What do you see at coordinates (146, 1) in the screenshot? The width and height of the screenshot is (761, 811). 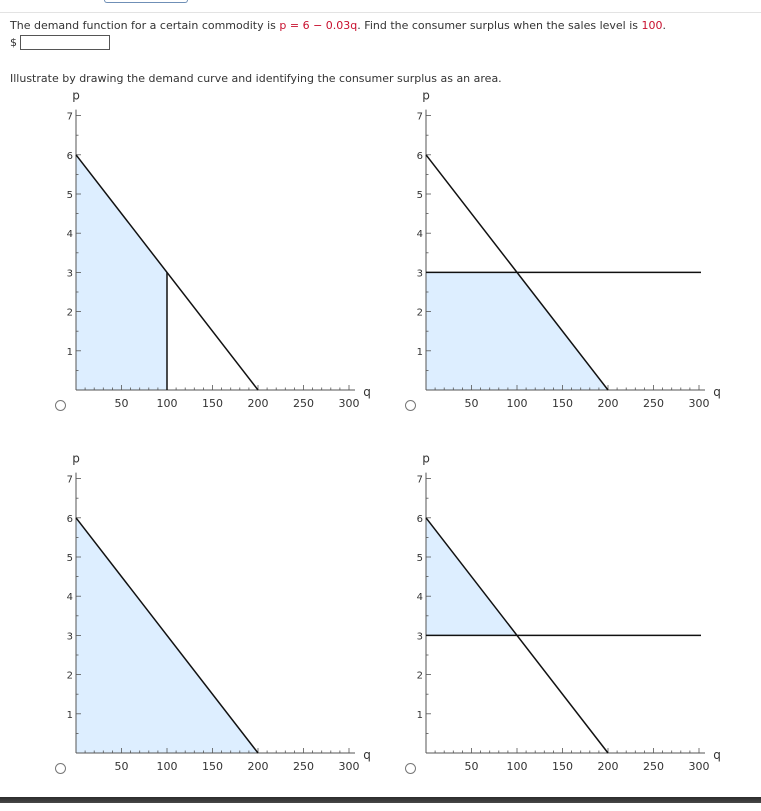 I see `top-tab` at bounding box center [146, 1].